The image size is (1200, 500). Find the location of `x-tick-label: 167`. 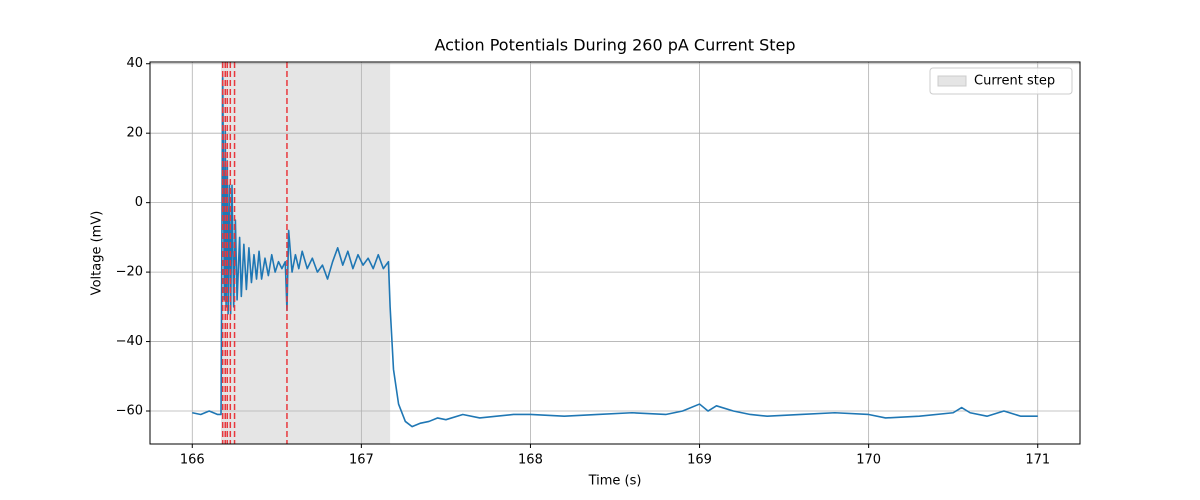

x-tick-label: 167 is located at coordinates (361, 460).